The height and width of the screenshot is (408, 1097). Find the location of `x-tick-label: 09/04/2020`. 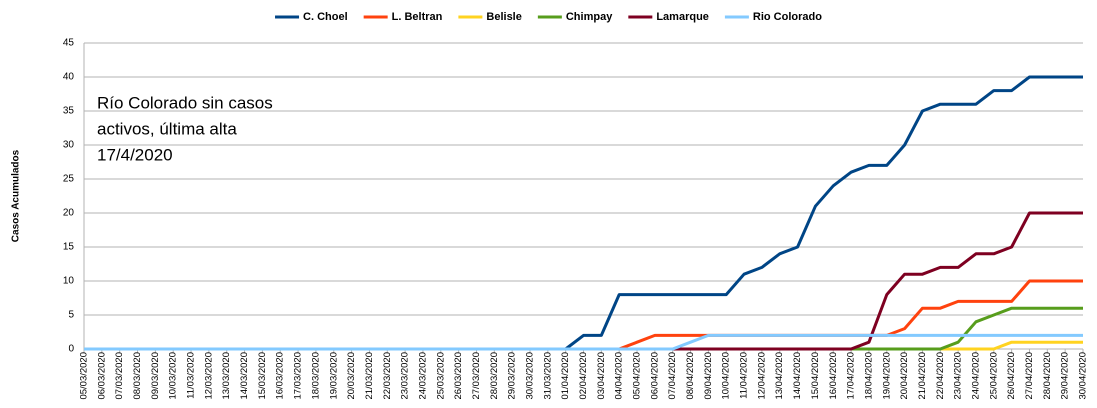

x-tick-label: 09/04/2020 is located at coordinates (708, 376).